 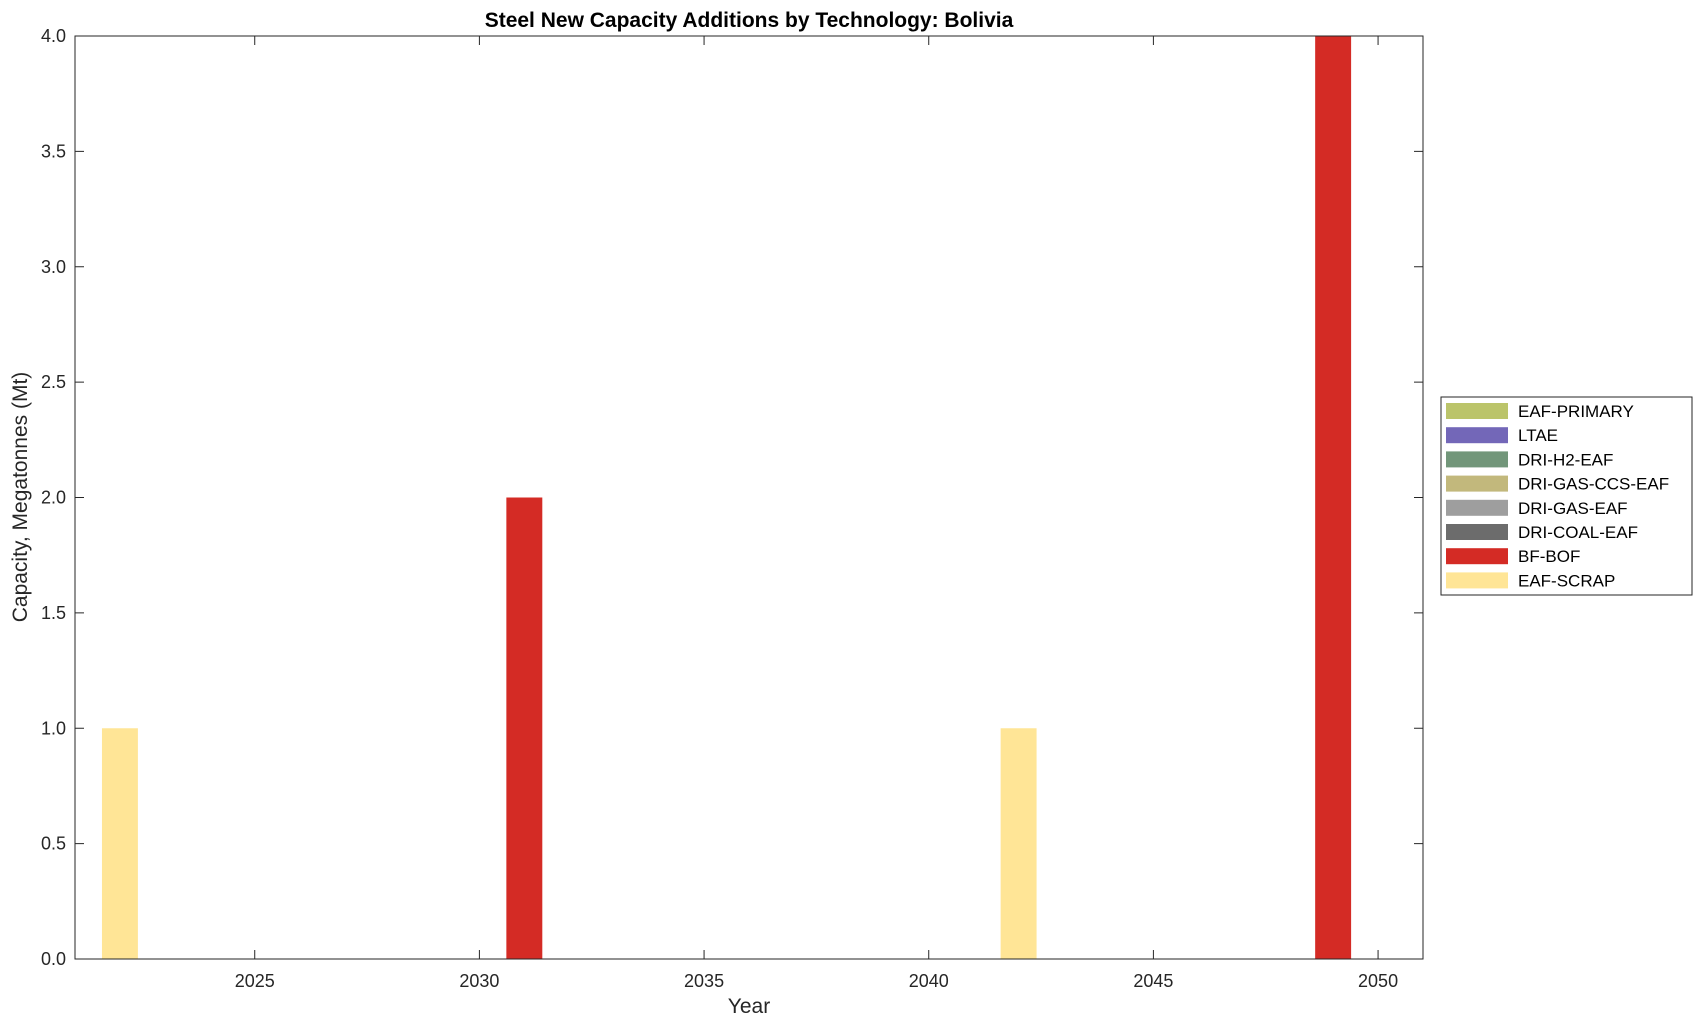 What do you see at coordinates (1477, 580) in the screenshot?
I see `legend-swatch-eaf-scrap` at bounding box center [1477, 580].